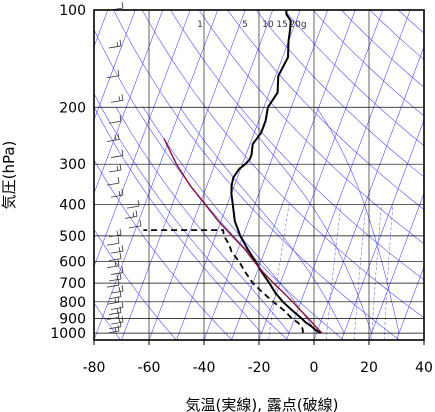 Image resolution: width=435 pixels, height=412 pixels. I want to click on y-axis-title: 気圧(hPa), so click(9, 175).